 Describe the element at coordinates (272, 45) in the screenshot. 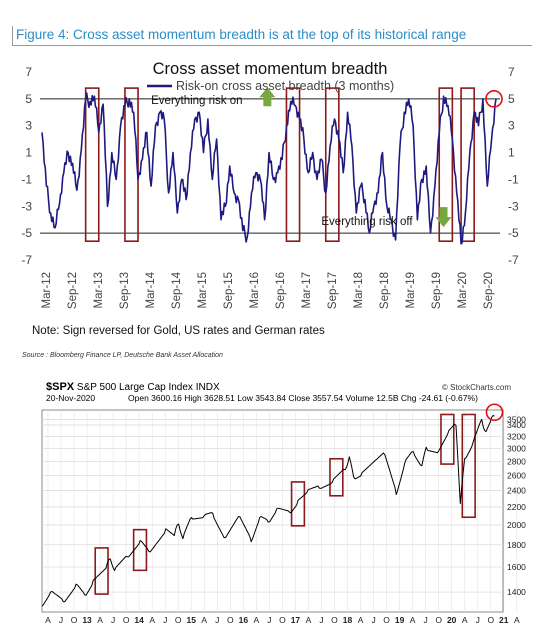

I see `title-rule-horizontal` at that location.